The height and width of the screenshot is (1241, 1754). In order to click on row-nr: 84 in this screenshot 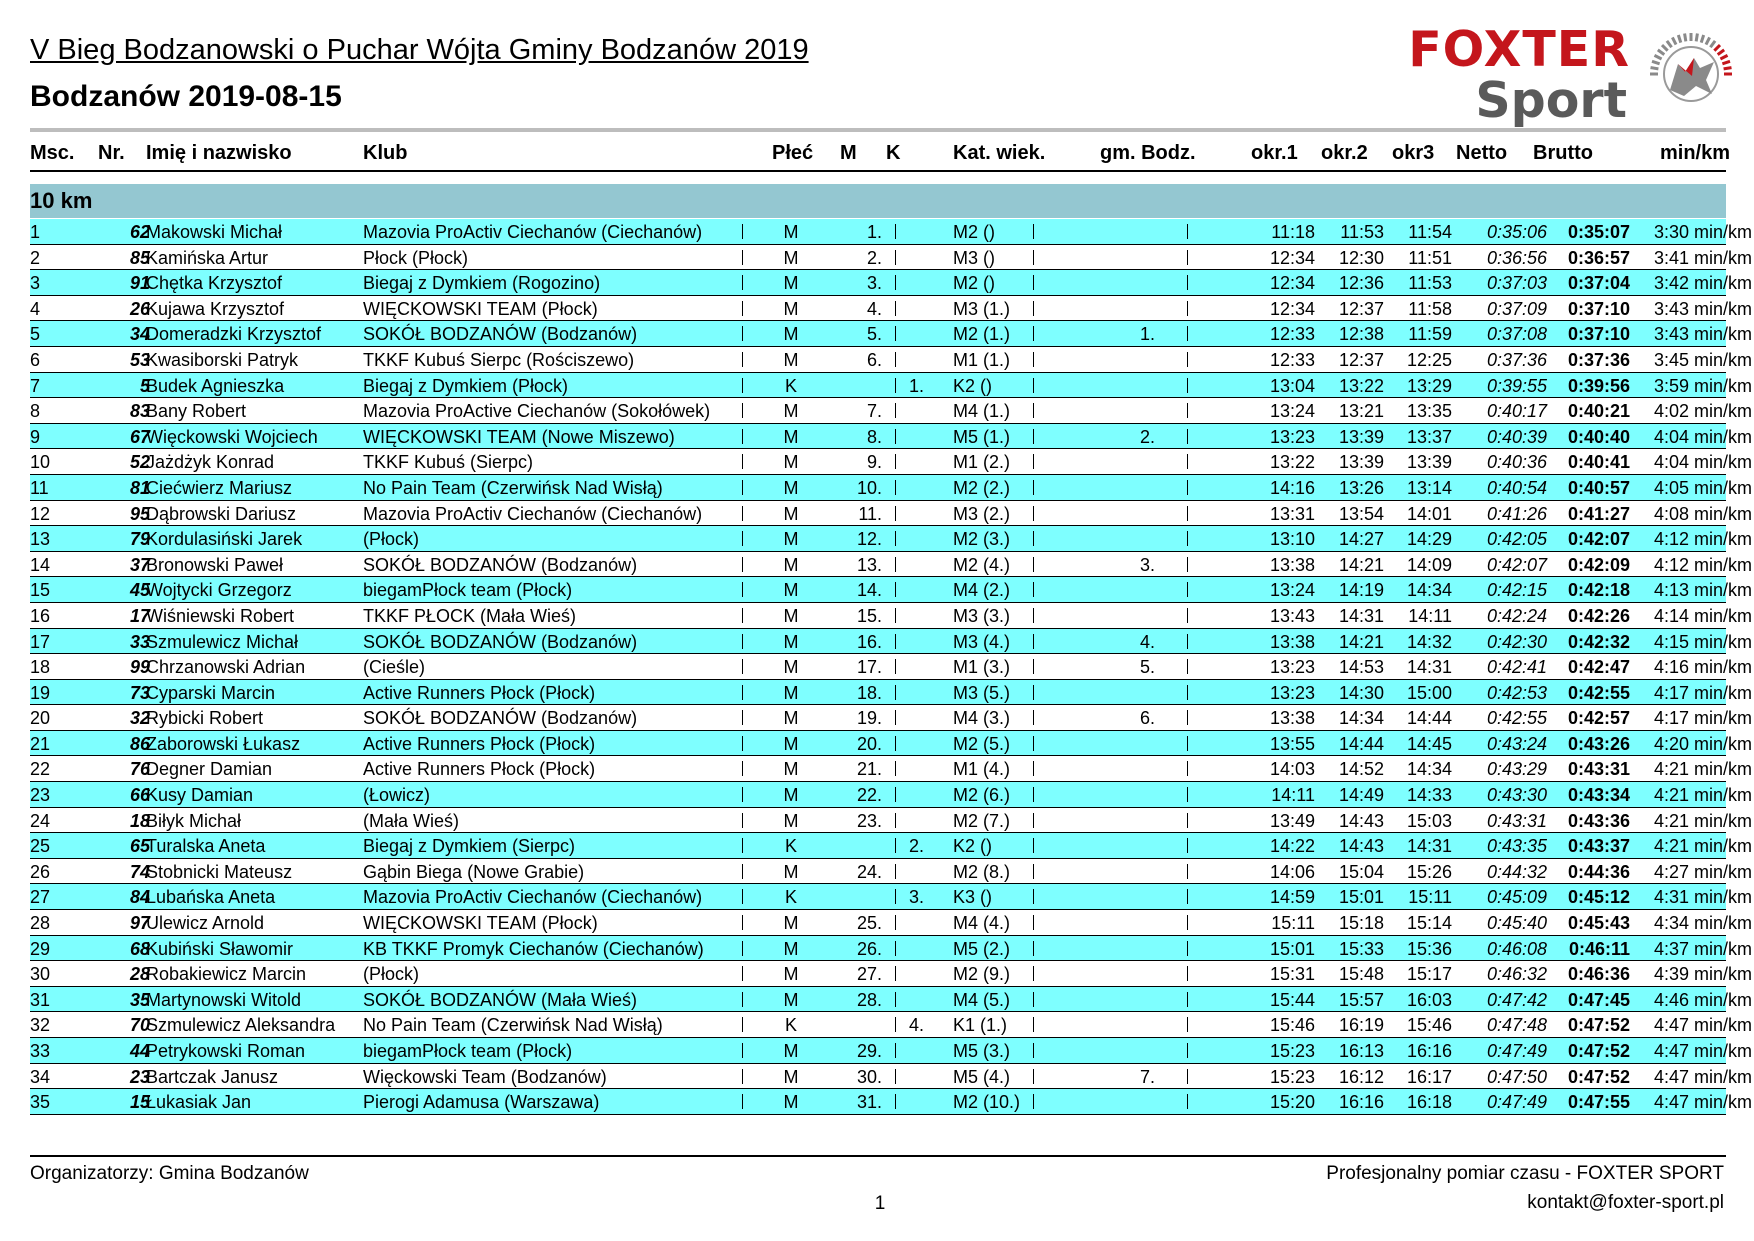, I will do `click(139, 897)`.